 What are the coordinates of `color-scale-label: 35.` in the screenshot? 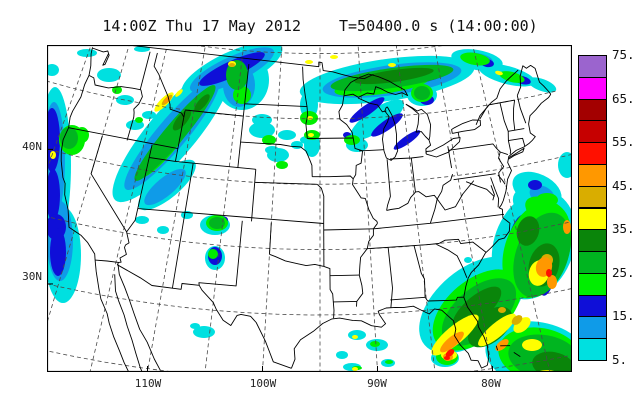 It's located at (623, 229).